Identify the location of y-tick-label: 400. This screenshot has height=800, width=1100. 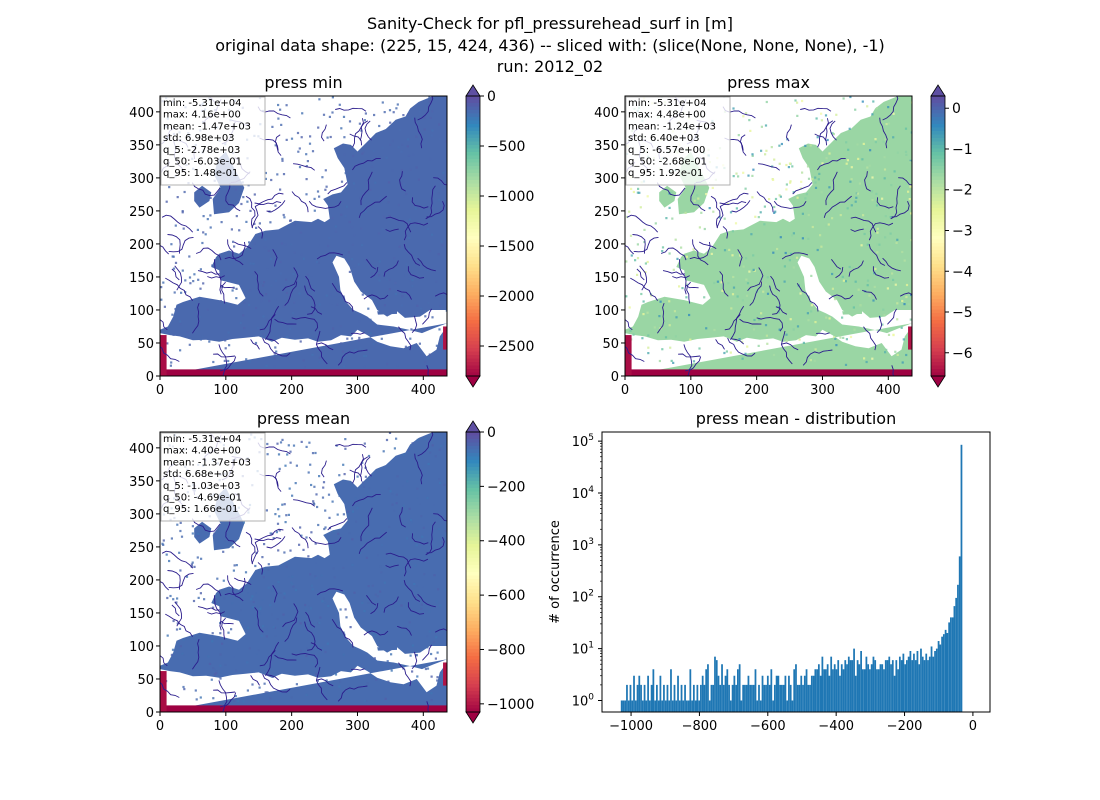
(606, 113).